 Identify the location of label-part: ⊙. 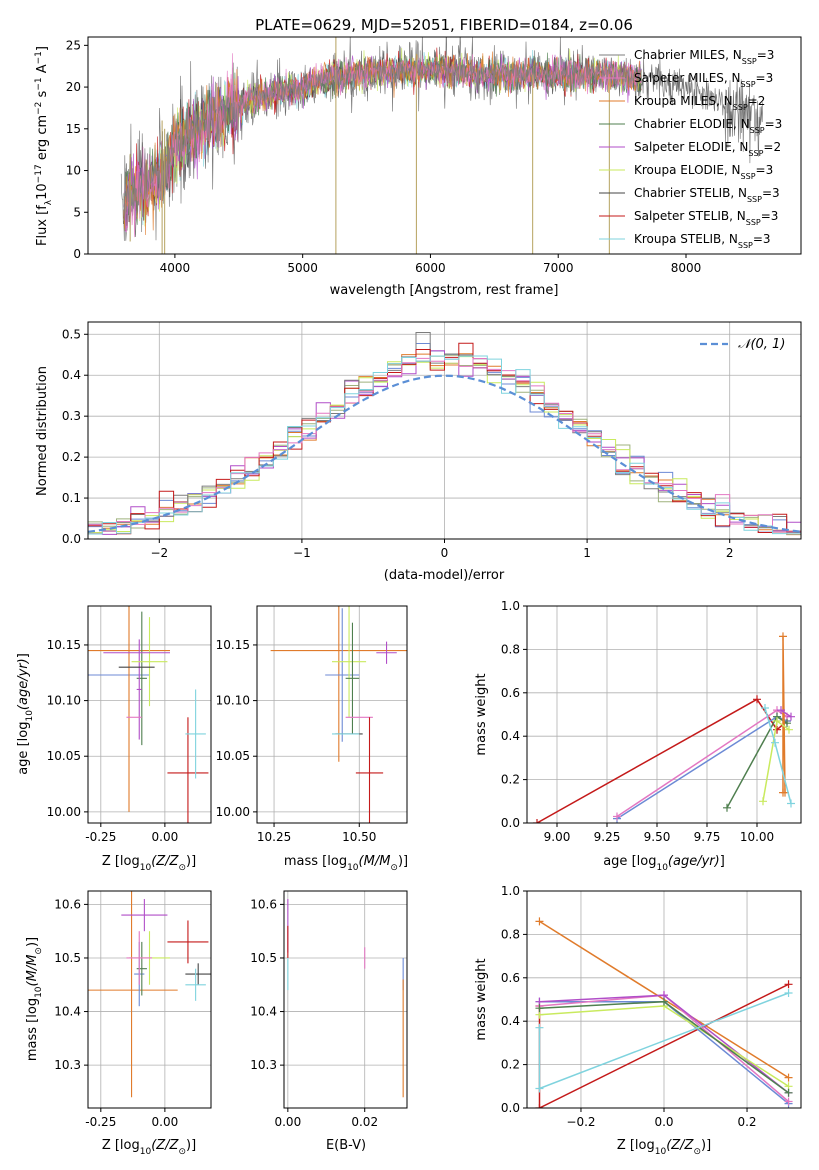
(182, 1152).